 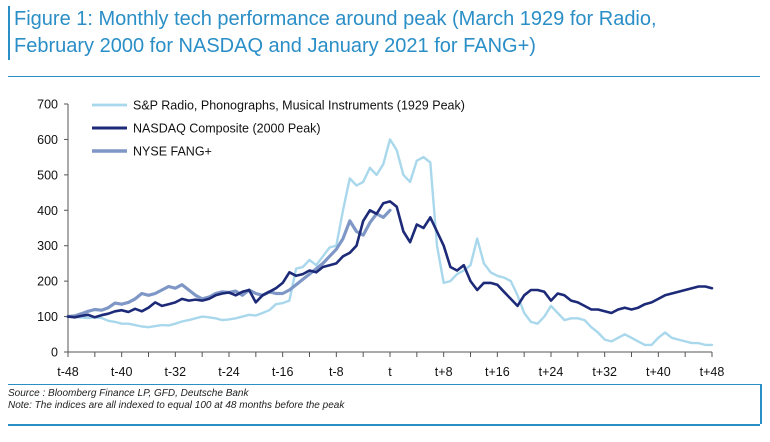 What do you see at coordinates (390, 372) in the screenshot?
I see `x-tick-label: t` at bounding box center [390, 372].